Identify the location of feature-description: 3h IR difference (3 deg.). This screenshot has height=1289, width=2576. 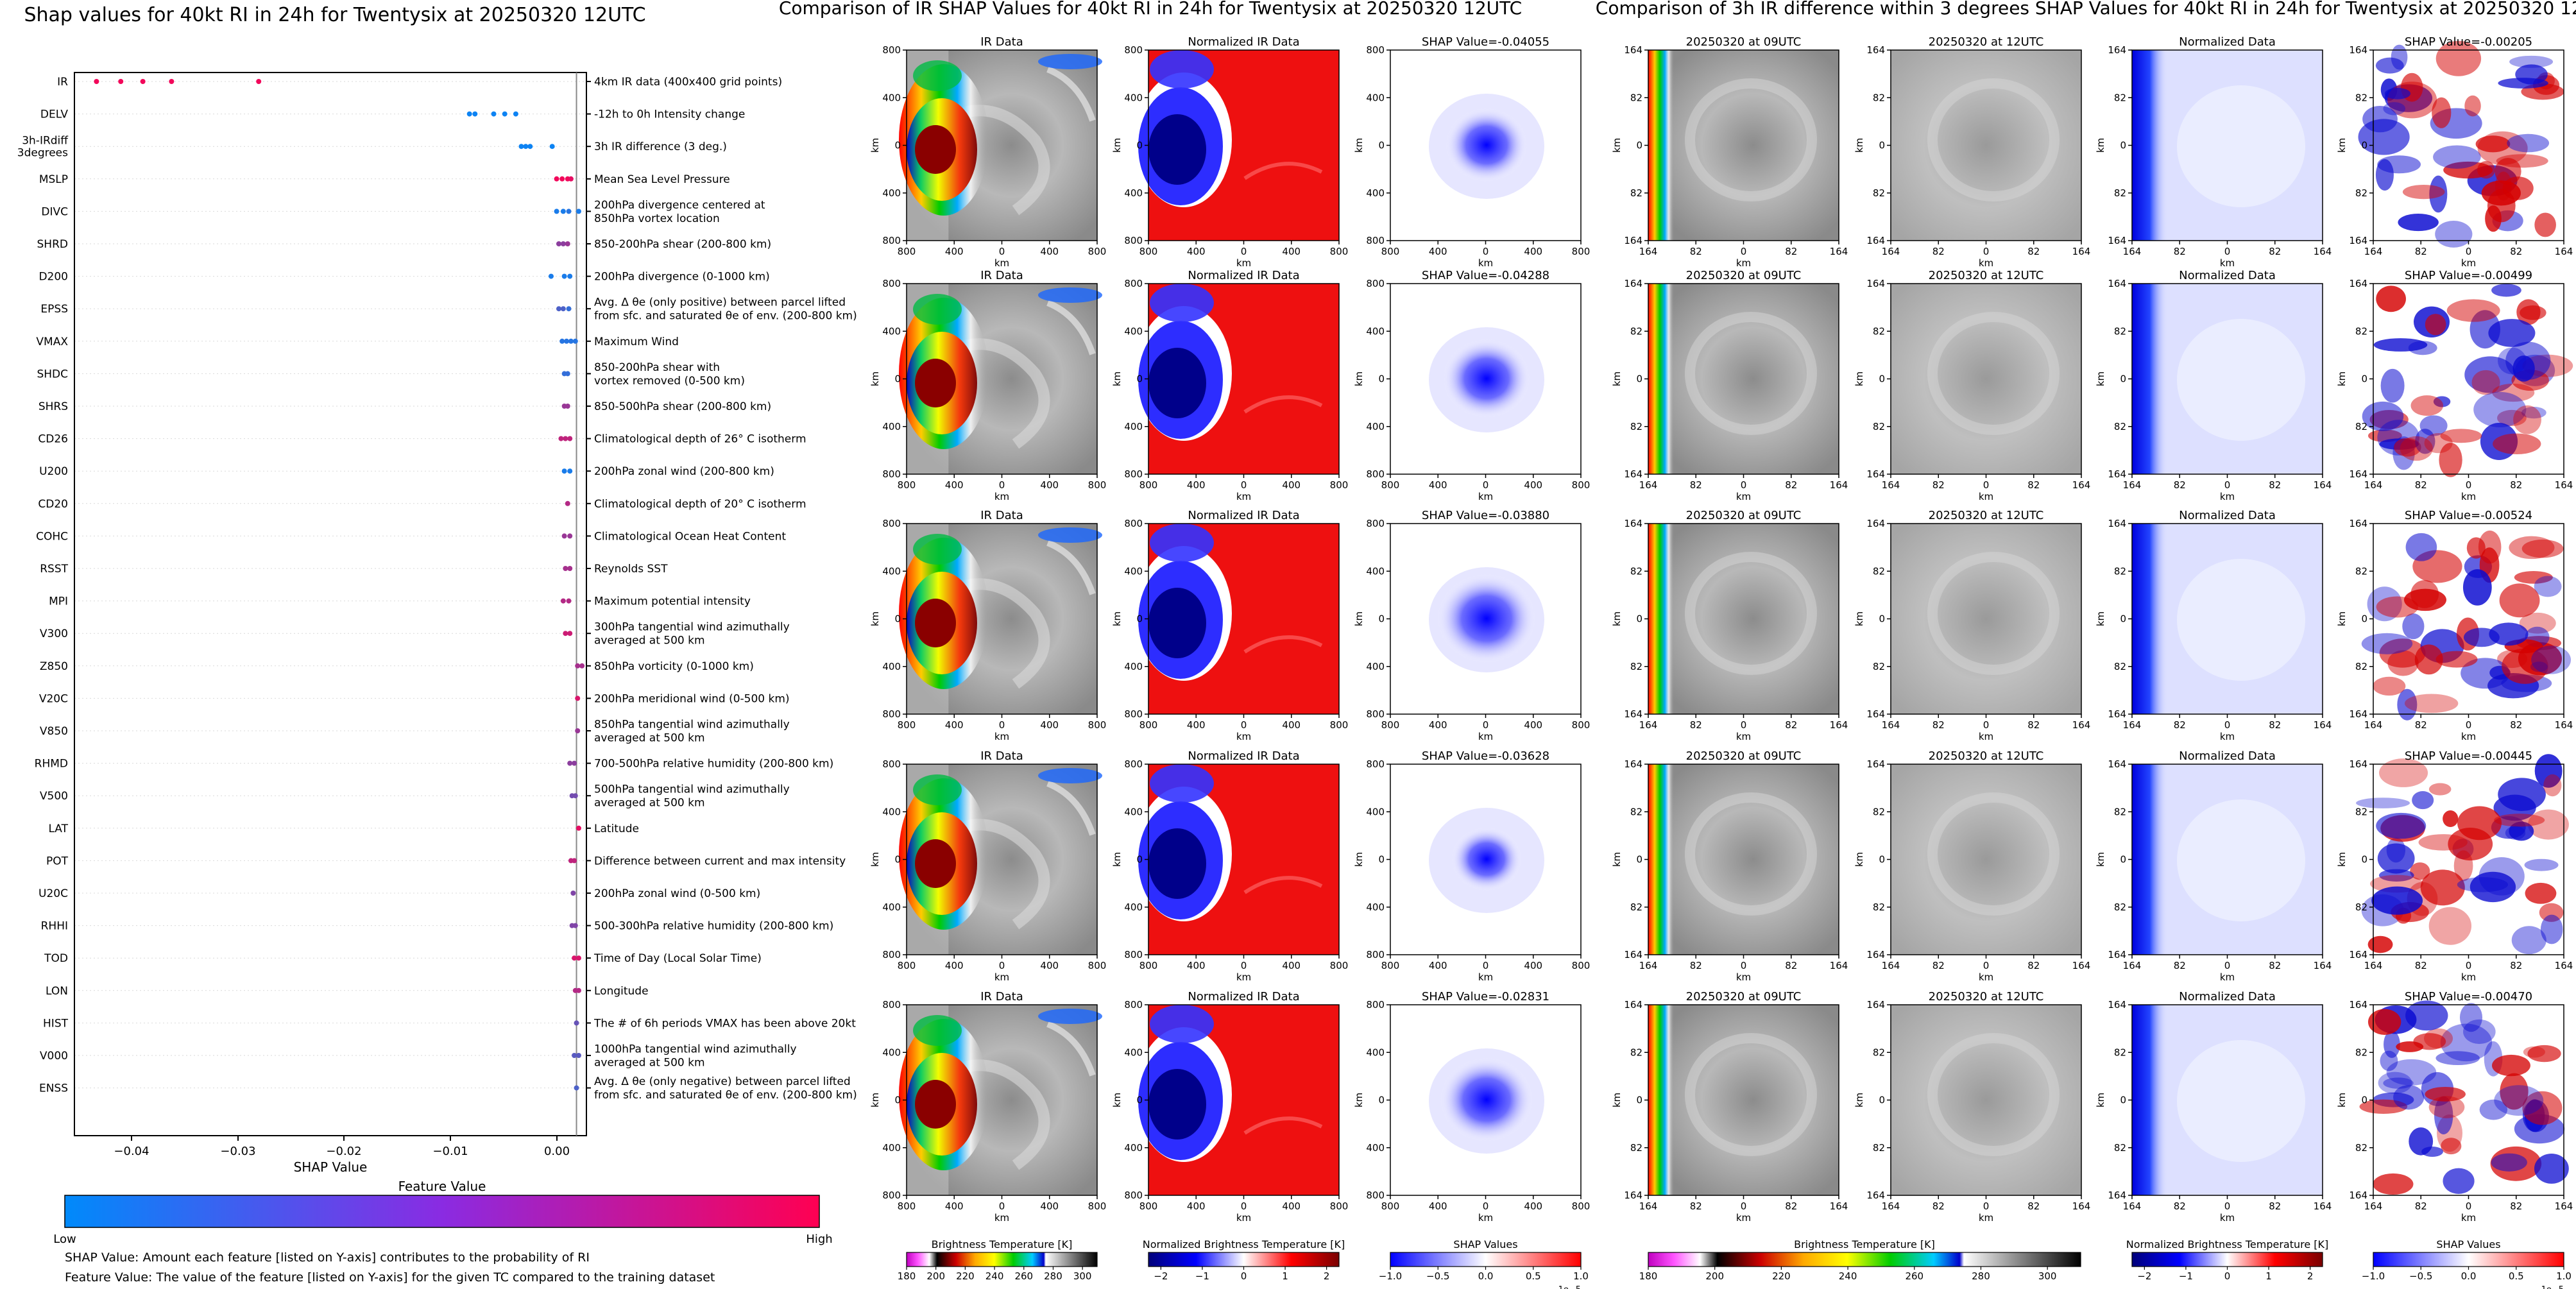
(660, 147).